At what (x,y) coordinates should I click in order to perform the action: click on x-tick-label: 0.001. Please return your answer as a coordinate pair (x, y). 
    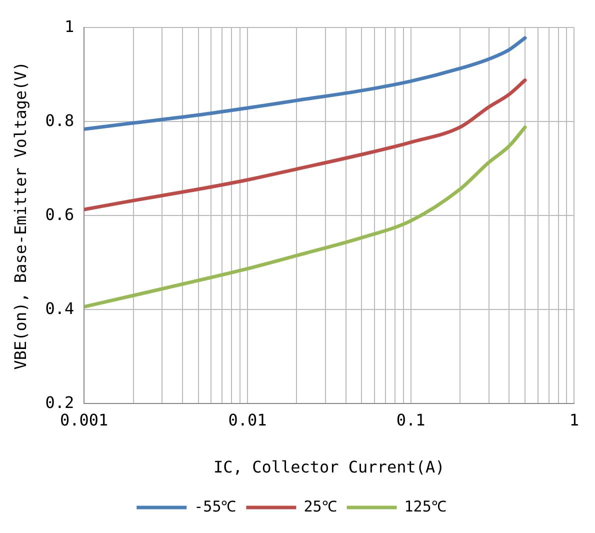
    Looking at the image, I should click on (84, 420).